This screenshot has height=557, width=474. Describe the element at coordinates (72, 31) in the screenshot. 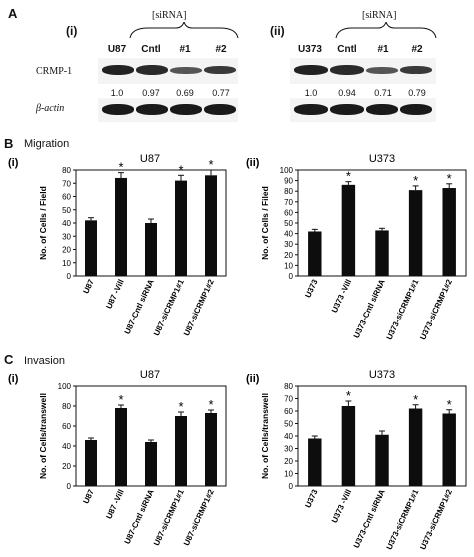

I see `panel-a-sub-i: (i)` at that location.